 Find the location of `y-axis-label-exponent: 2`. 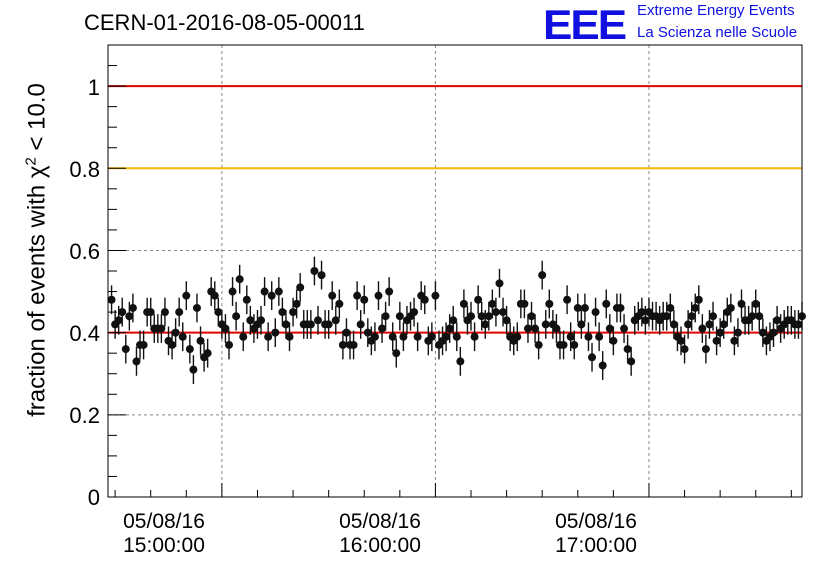

y-axis-label-exponent: 2 is located at coordinates (31, 161).